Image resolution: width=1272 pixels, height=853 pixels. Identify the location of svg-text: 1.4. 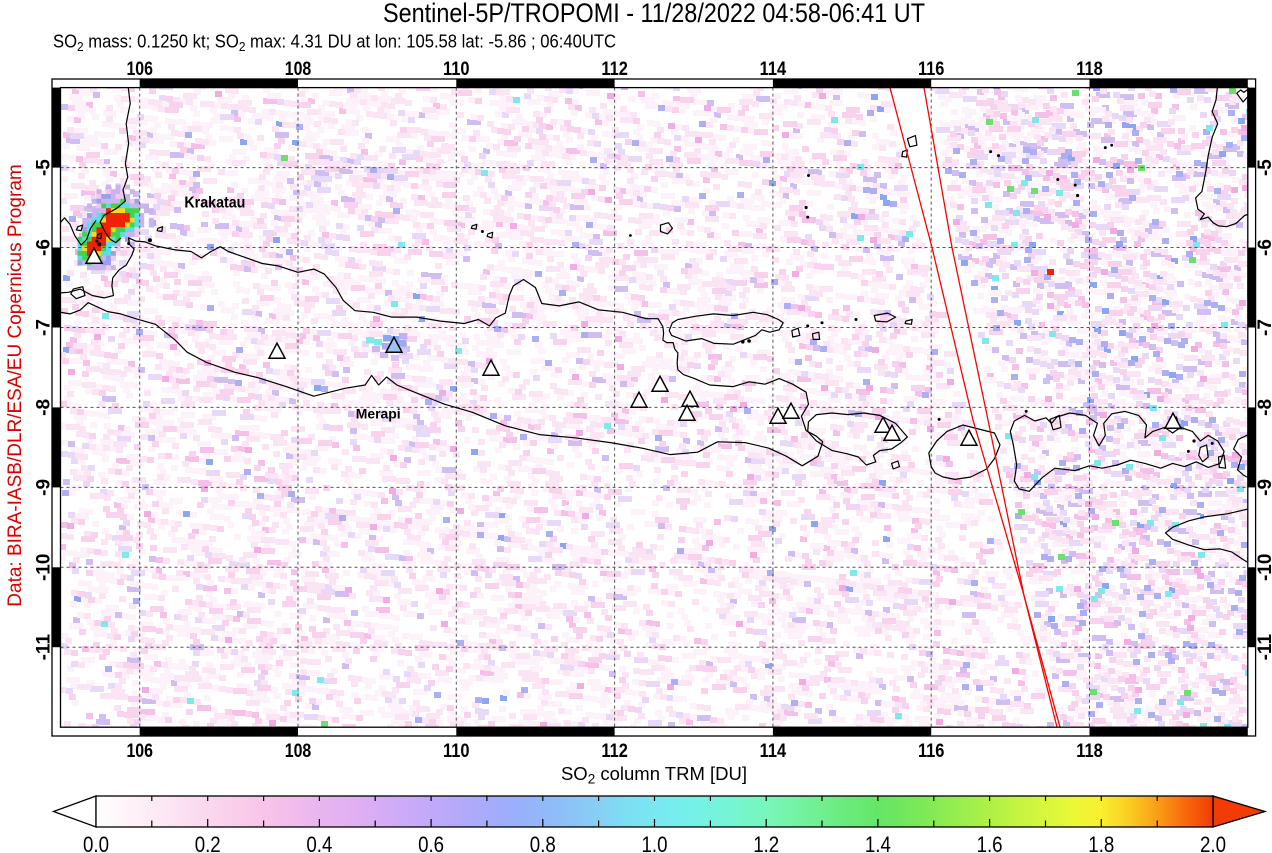
(878, 842).